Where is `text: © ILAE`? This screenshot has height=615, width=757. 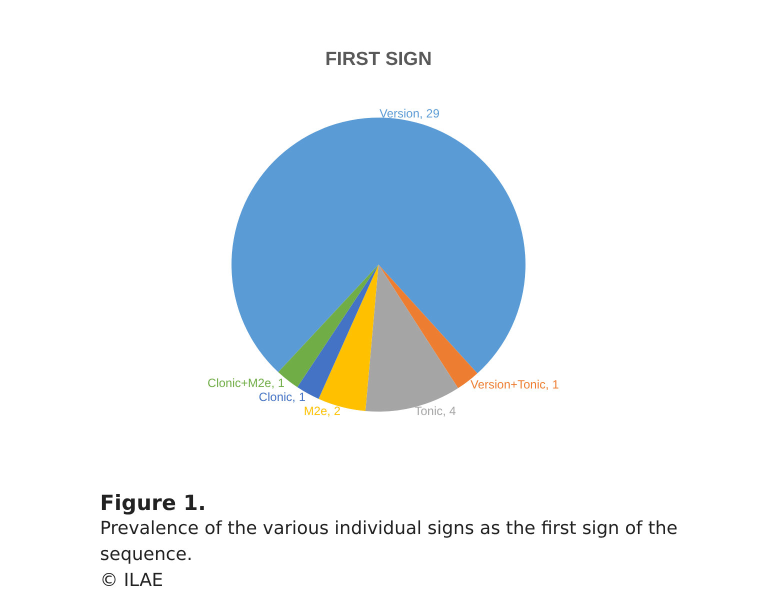
text: © ILAE is located at coordinates (132, 581).